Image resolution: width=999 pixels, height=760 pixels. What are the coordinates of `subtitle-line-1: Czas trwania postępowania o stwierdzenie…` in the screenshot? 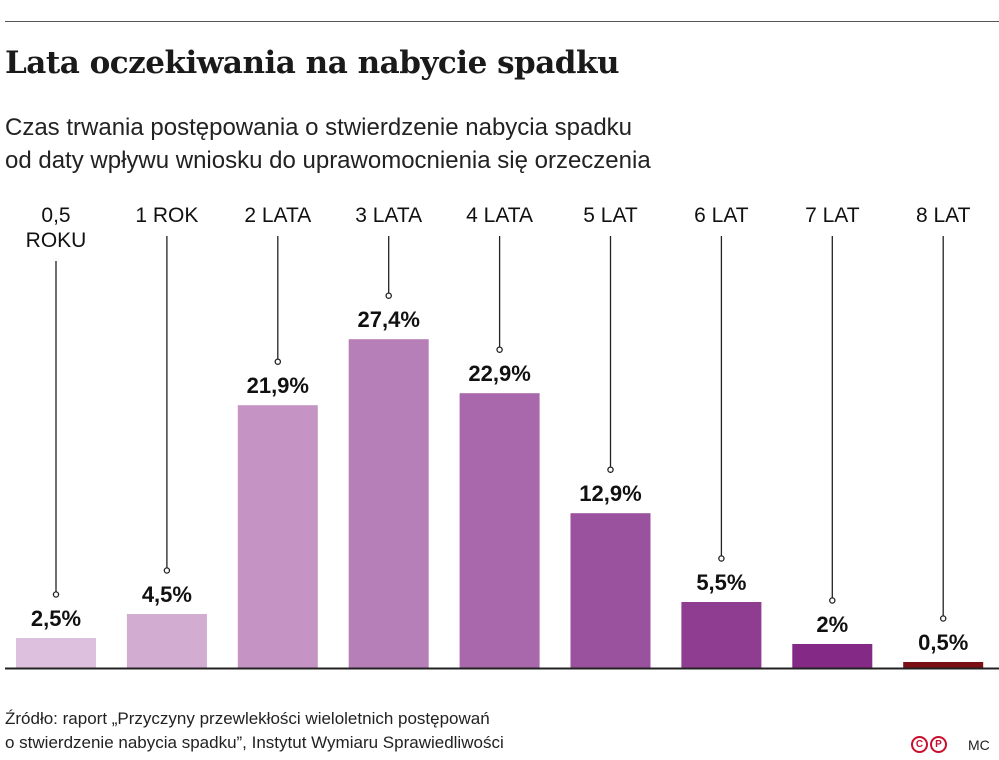 It's located at (319, 127).